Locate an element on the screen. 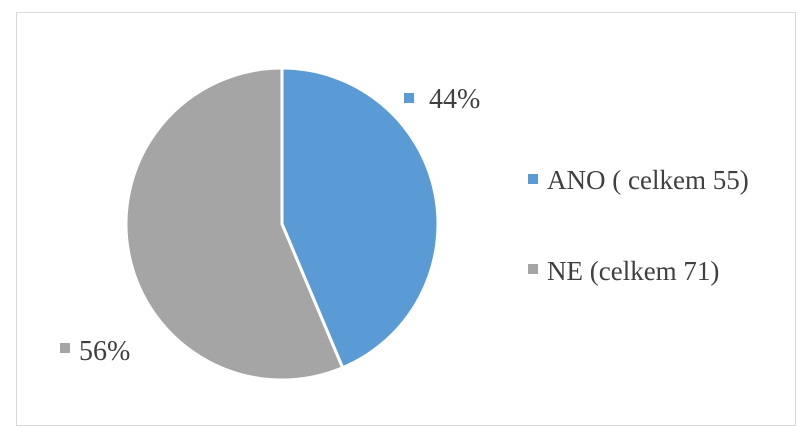 This screenshot has height=427, width=805. legend-label-1: NE (celkem 71) is located at coordinates (633, 271).